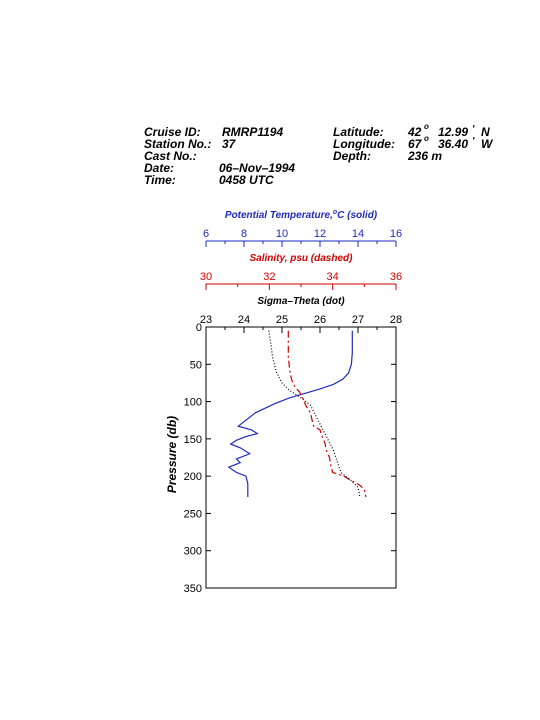 The image size is (540, 720). What do you see at coordinates (301, 215) in the screenshot?
I see `temperature-axis-title: Potential Temperature,oC (solid)` at bounding box center [301, 215].